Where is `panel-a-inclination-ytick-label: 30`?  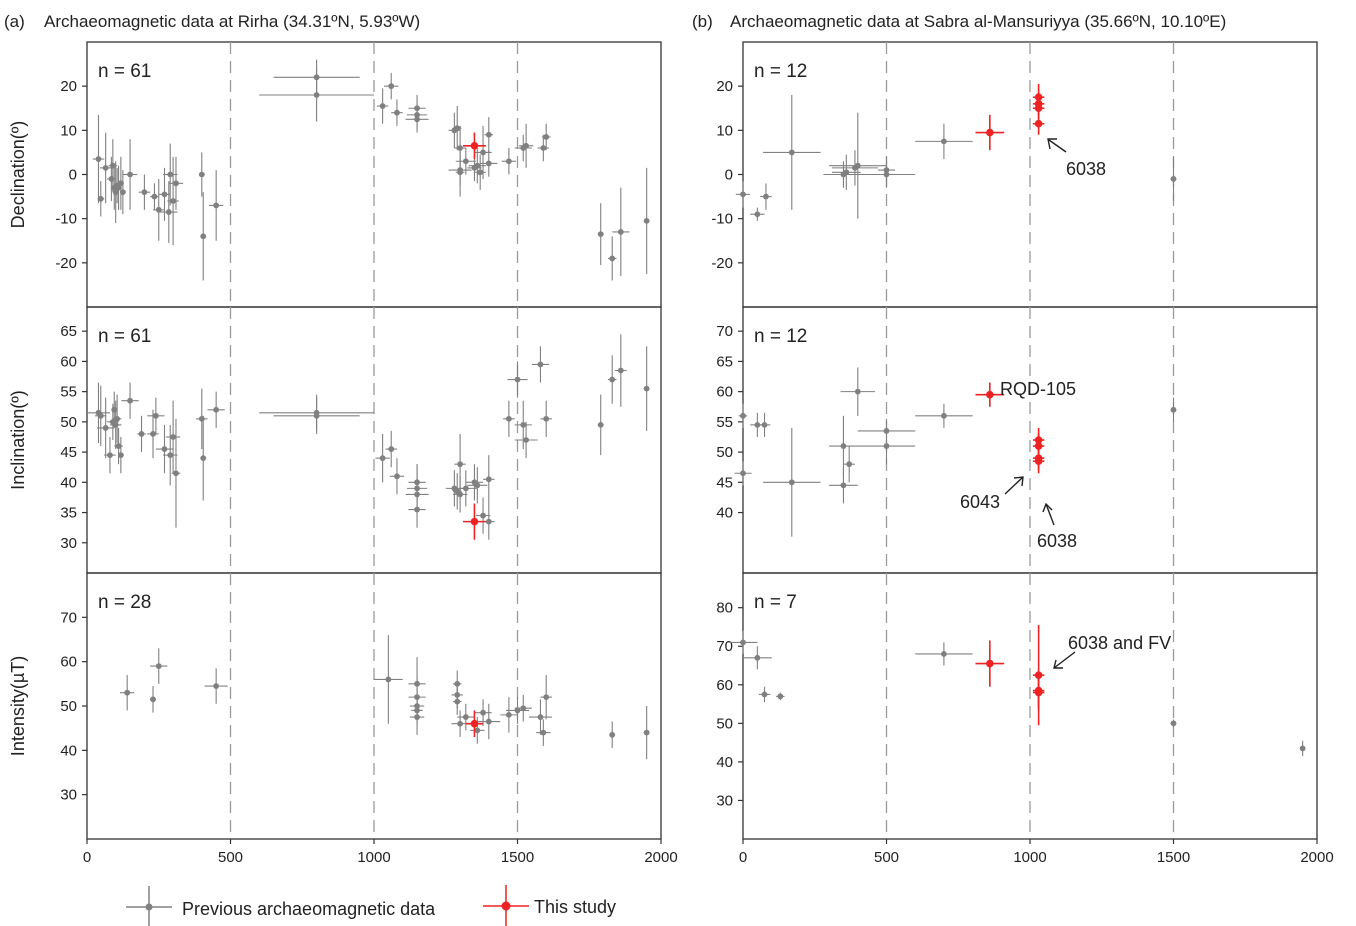 panel-a-inclination-ytick-label: 30 is located at coordinates (68, 543).